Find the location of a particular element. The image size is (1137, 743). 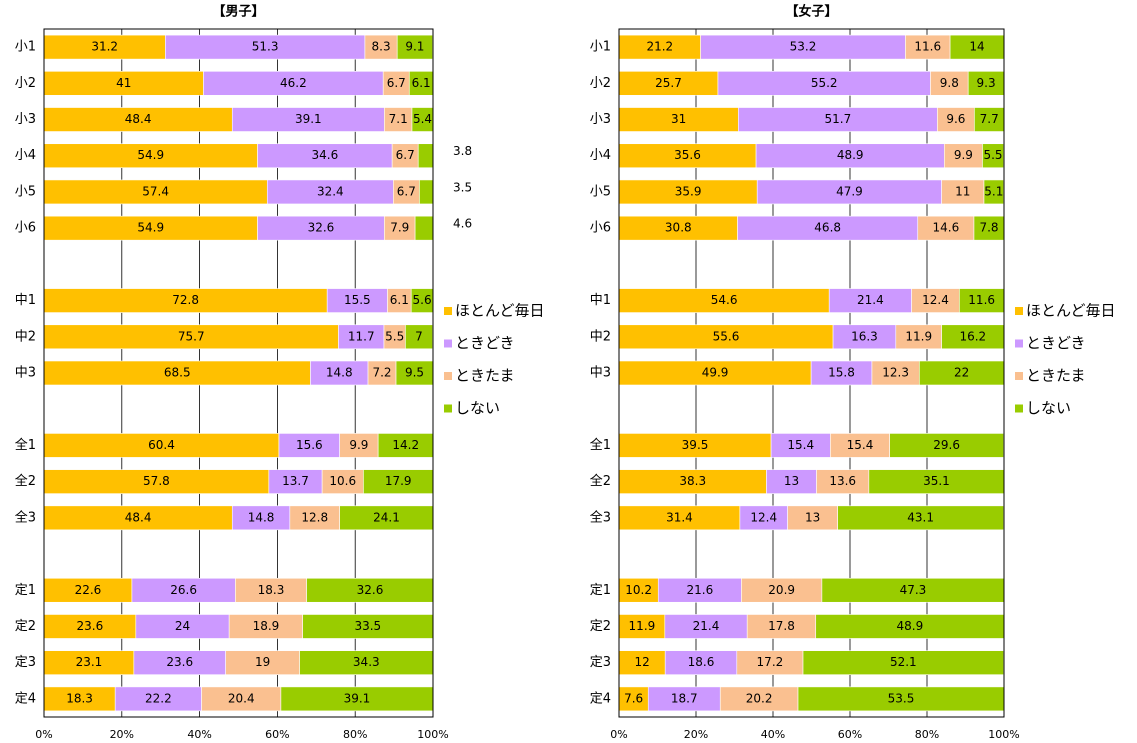

data-label: 31.2 is located at coordinates (104, 47).